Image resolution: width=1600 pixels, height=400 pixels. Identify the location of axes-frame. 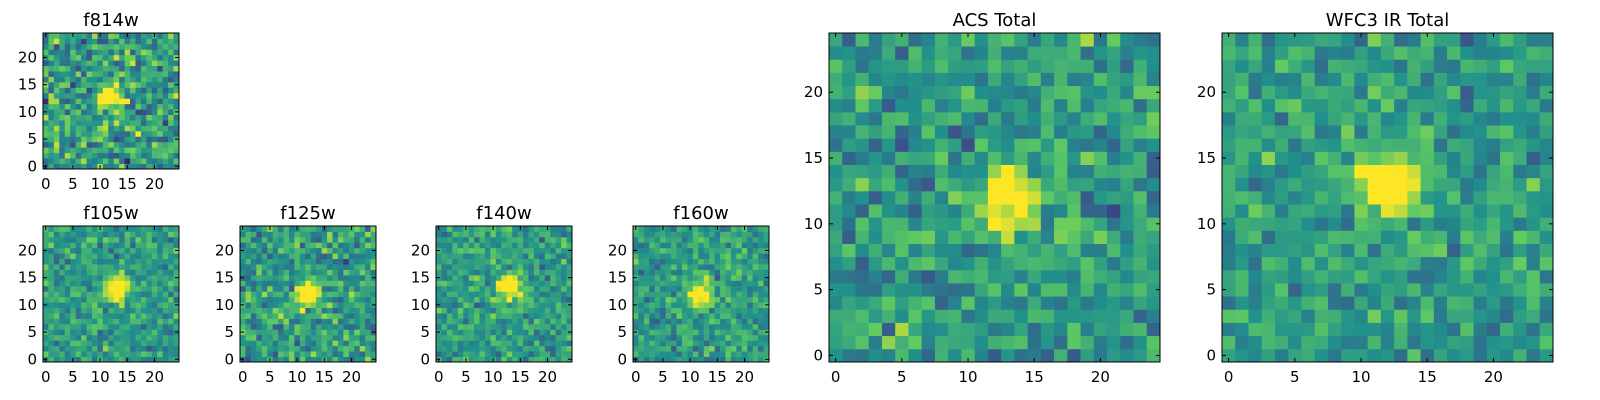
(111, 101).